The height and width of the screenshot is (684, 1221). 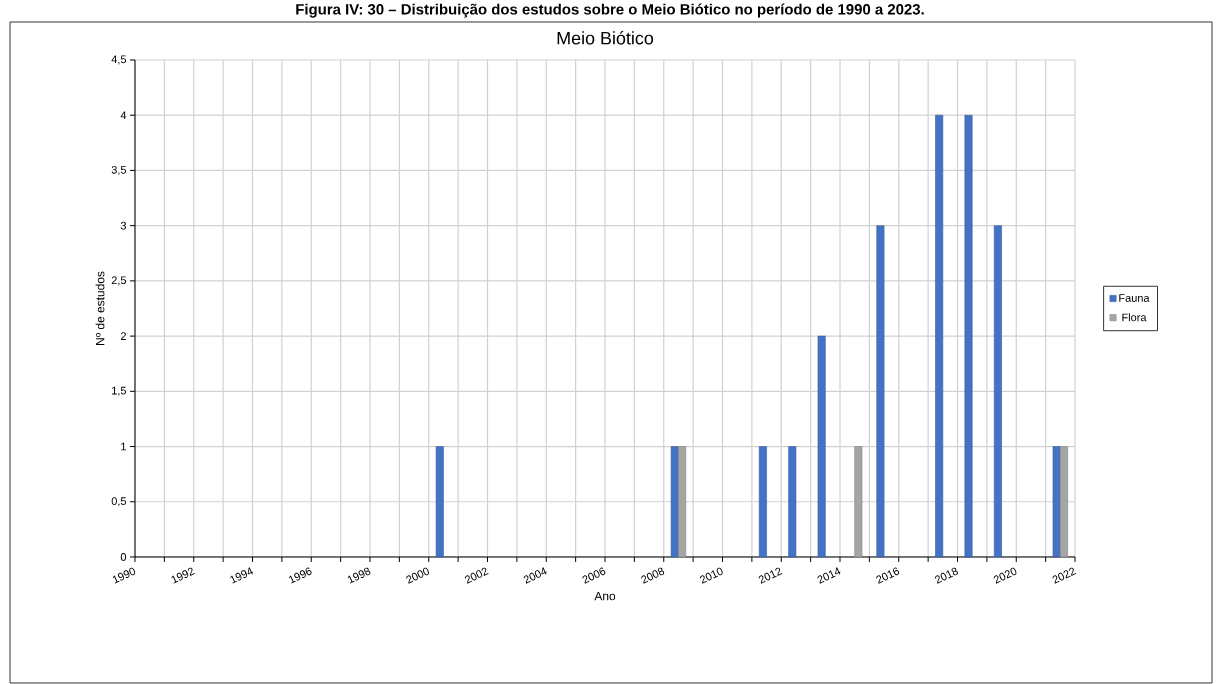 I want to click on text: Figura IV: 30 – Distribuição dos estudos sobre o Meio Biótico no período de 1990 a 2023., so click(x=610, y=10).